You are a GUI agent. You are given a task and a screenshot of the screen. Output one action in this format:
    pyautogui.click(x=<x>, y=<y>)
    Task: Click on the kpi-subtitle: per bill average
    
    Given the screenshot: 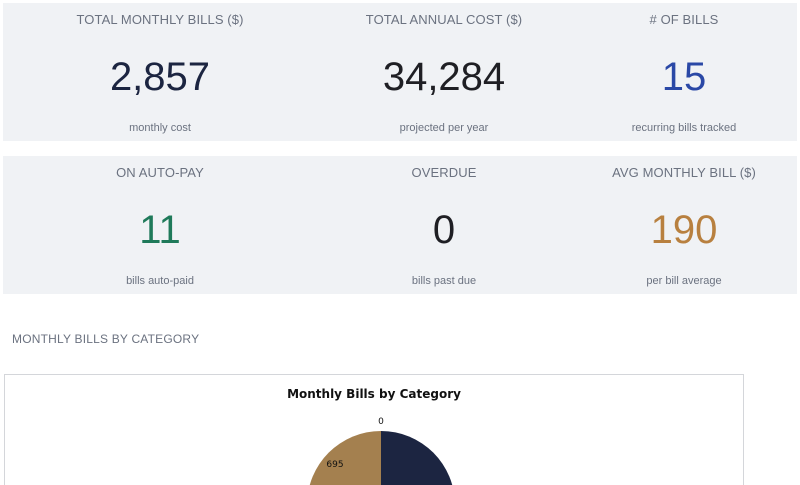 What is the action you would take?
    pyautogui.click(x=684, y=281)
    